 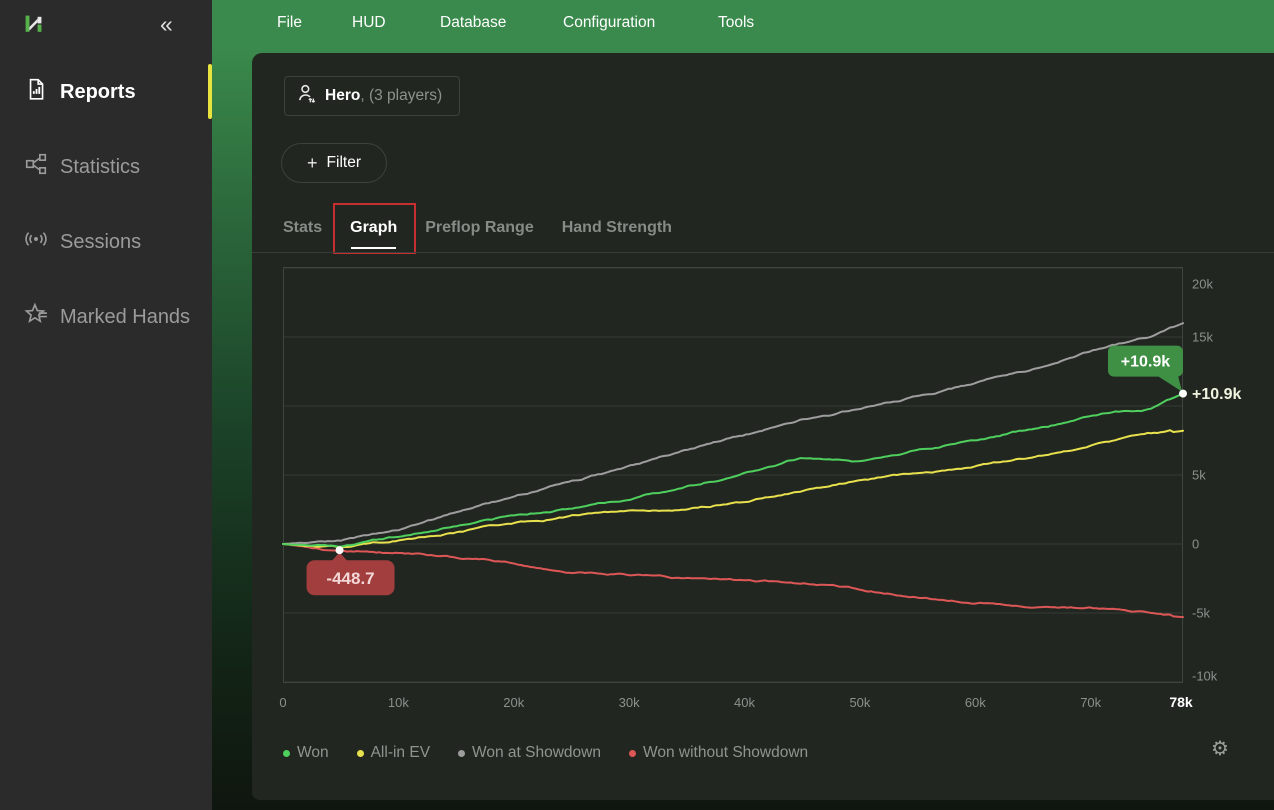 I want to click on sidebar-item-marked-hands: Marked Hands, so click(x=107, y=317).